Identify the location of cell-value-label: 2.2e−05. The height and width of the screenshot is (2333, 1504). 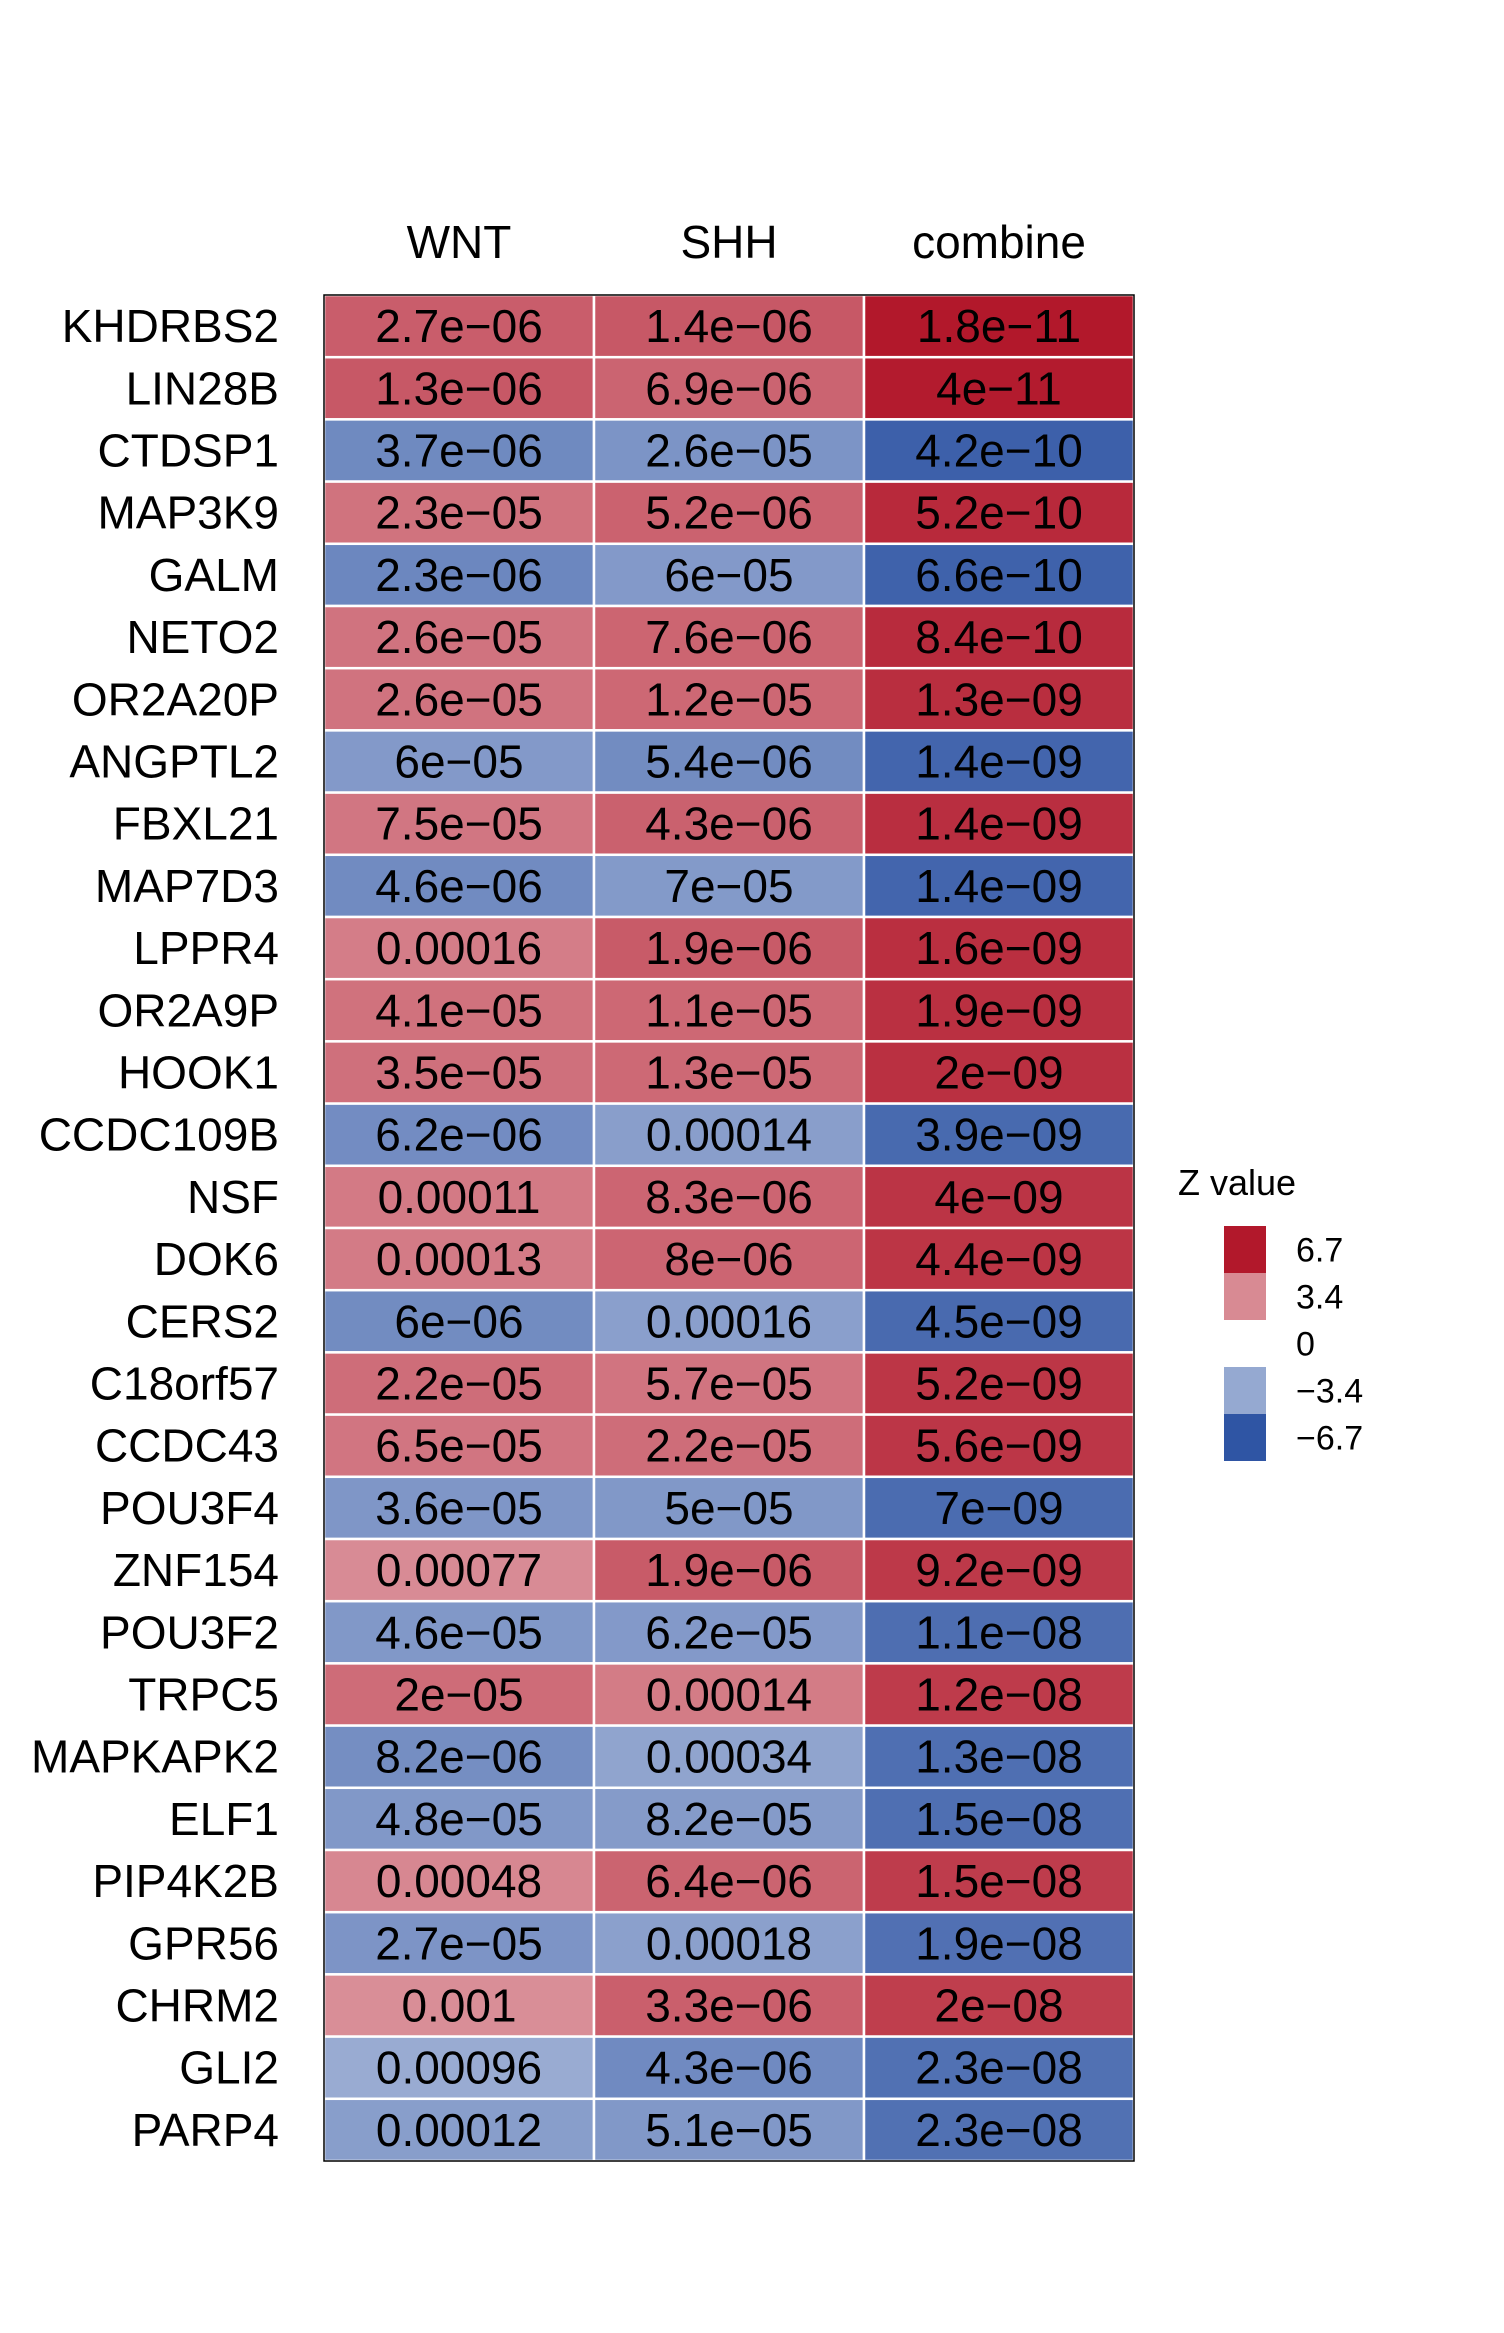
(729, 1446).